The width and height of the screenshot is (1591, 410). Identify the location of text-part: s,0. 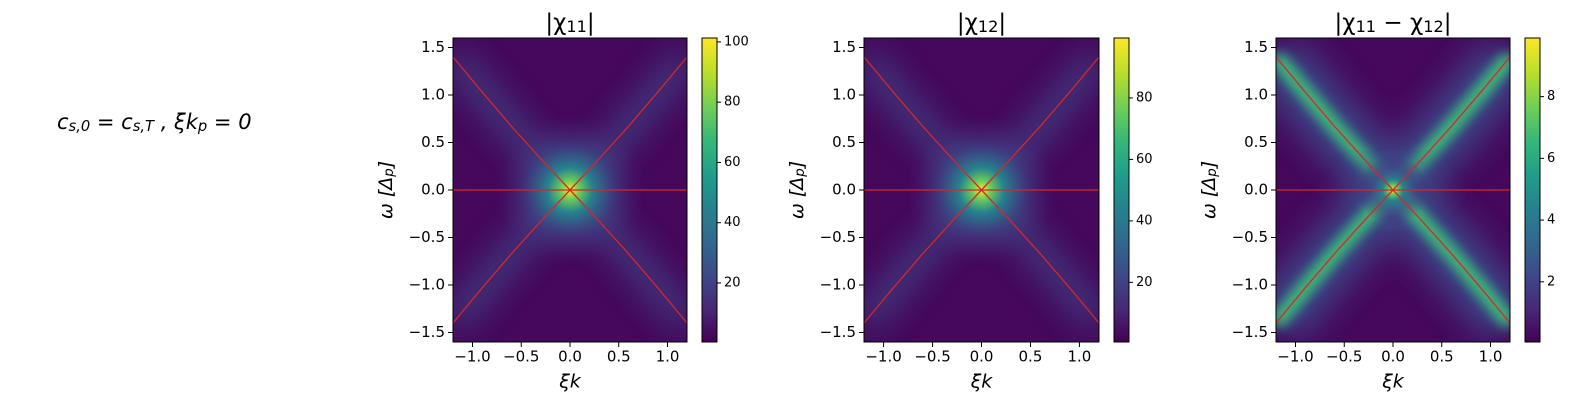
(80, 126).